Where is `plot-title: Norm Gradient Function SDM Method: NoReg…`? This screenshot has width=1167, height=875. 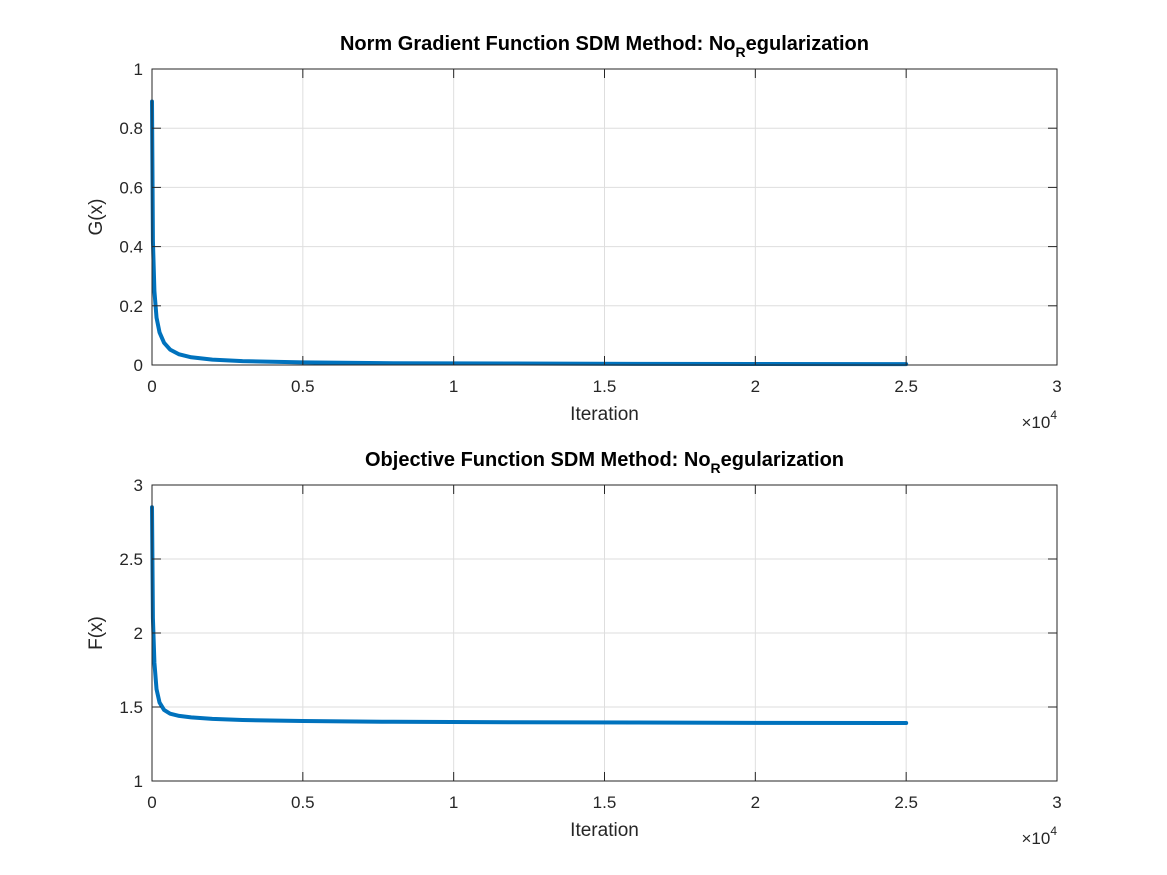 plot-title: Norm Gradient Function SDM Method: NoReg… is located at coordinates (604, 46).